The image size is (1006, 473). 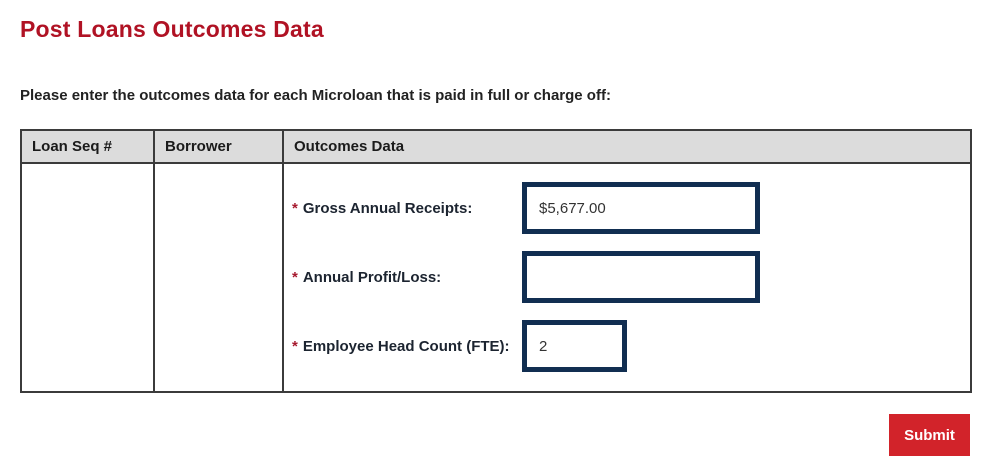 I want to click on annual-profit-loss-row: * Annual Profit/Loss:, so click(x=631, y=277).